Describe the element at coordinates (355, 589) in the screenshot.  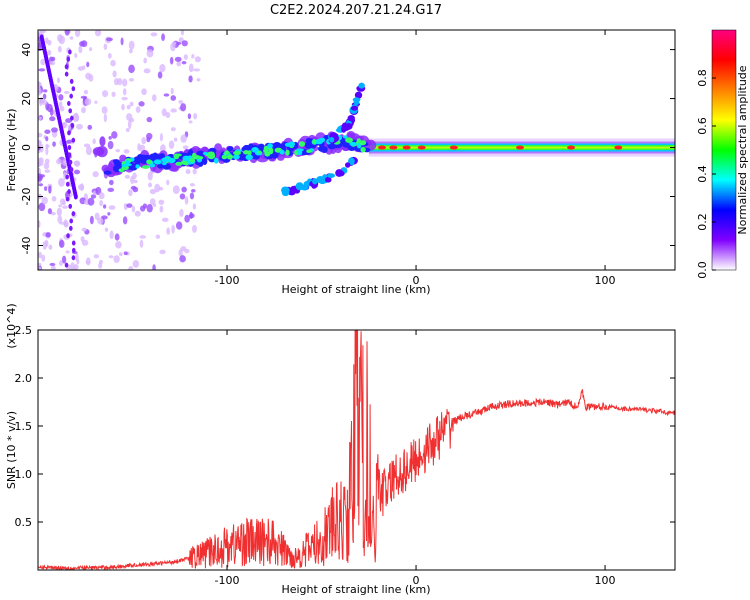
I see `snr-x-label: Height of straight line (km)` at that location.